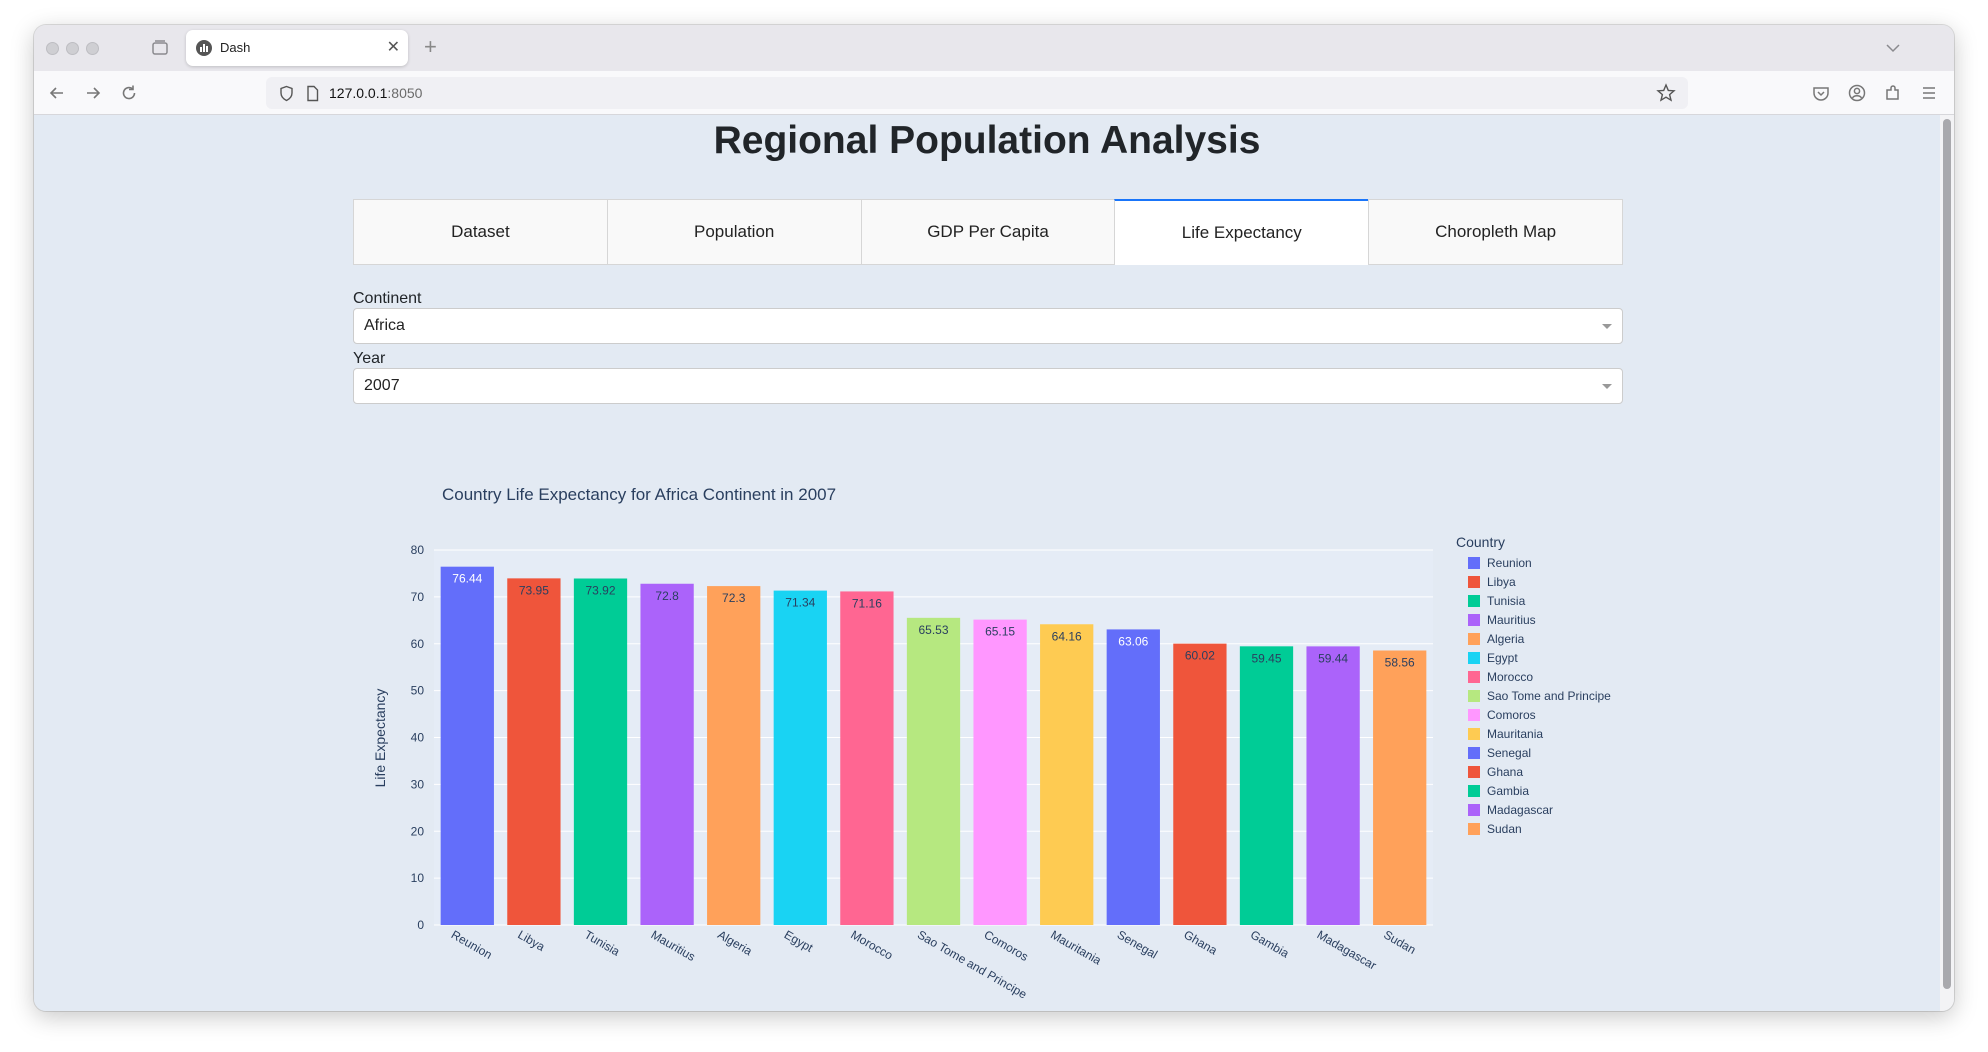 Image resolution: width=1988 pixels, height=1052 pixels. What do you see at coordinates (1067, 774) in the screenshot?
I see `bar-mauritania` at bounding box center [1067, 774].